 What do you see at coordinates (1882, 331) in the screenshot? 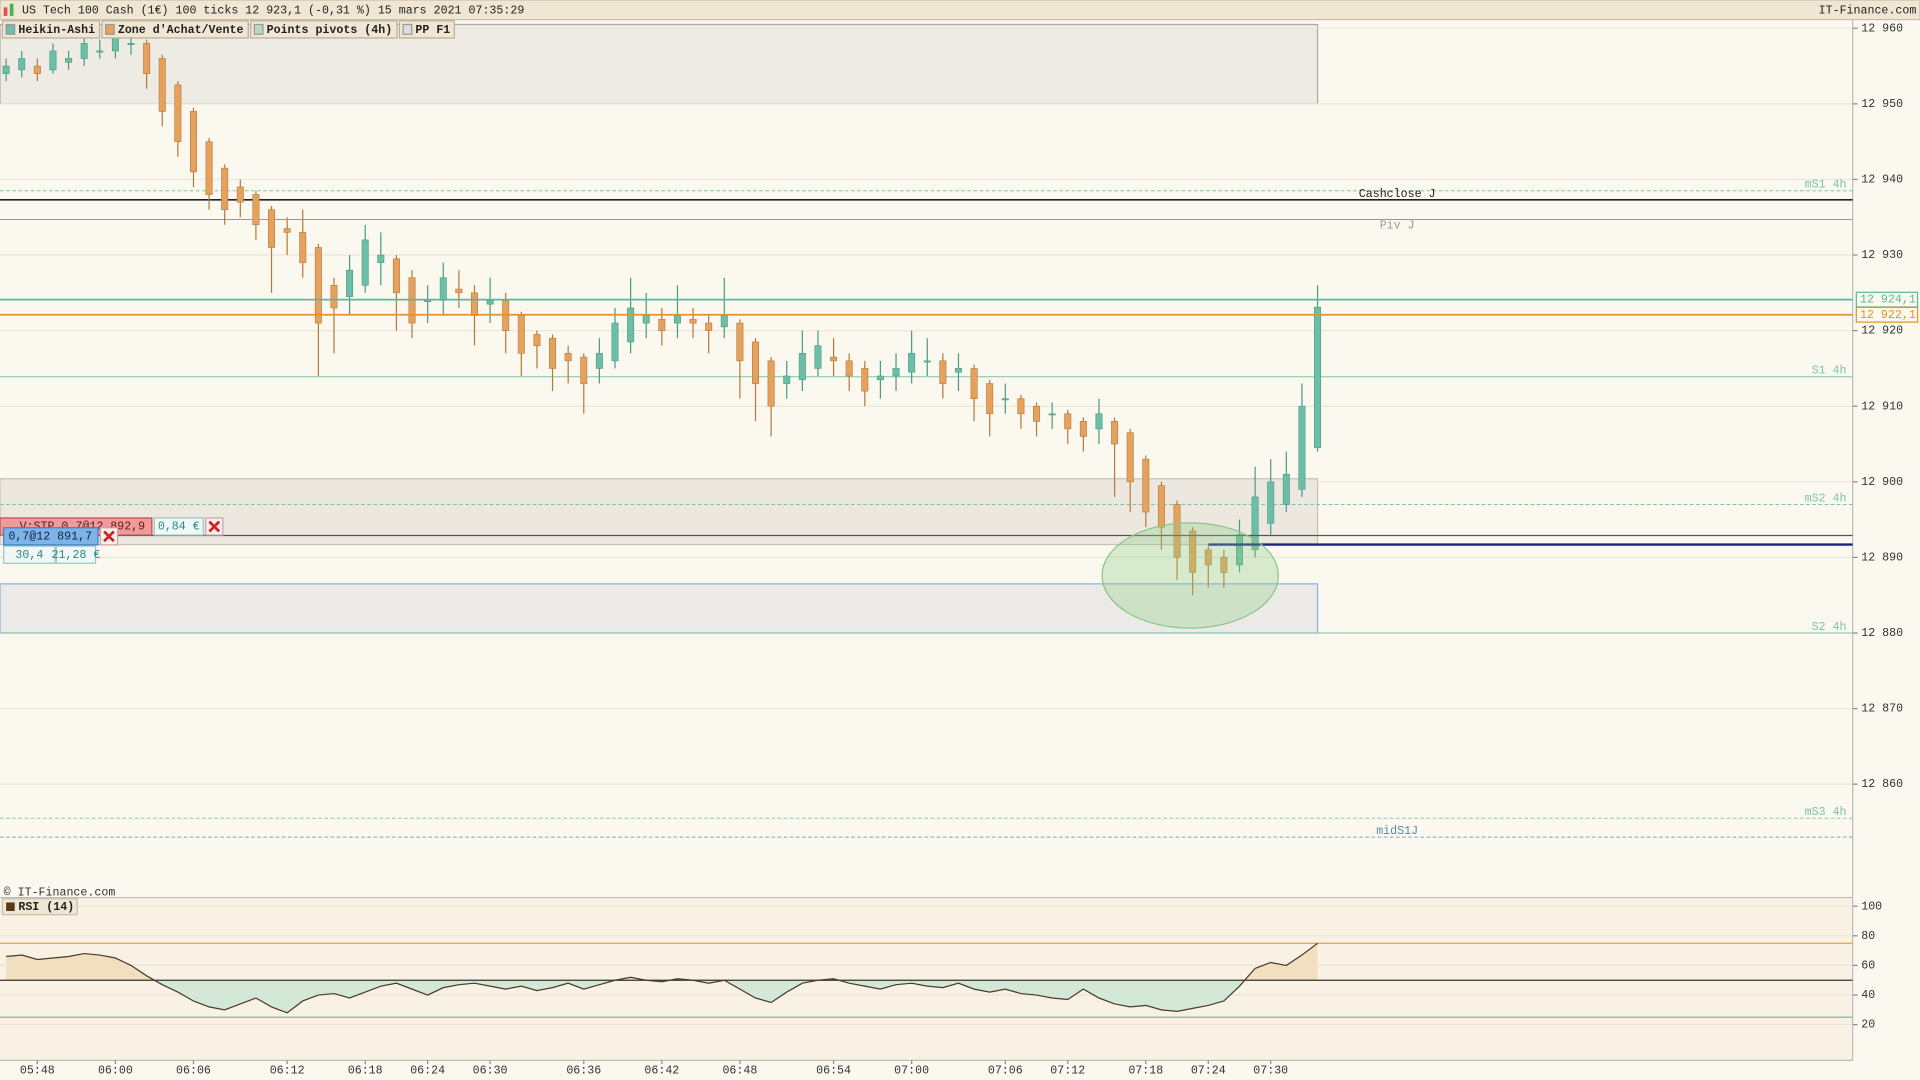
I see `y-tick-label: 12 920` at bounding box center [1882, 331].